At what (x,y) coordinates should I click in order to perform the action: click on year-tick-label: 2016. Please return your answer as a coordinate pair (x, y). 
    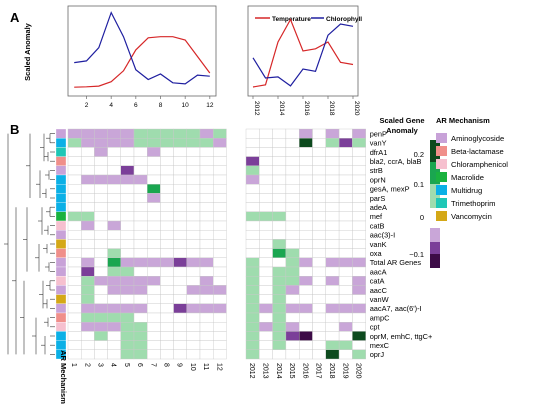
    Looking at the image, I should click on (304, 371).